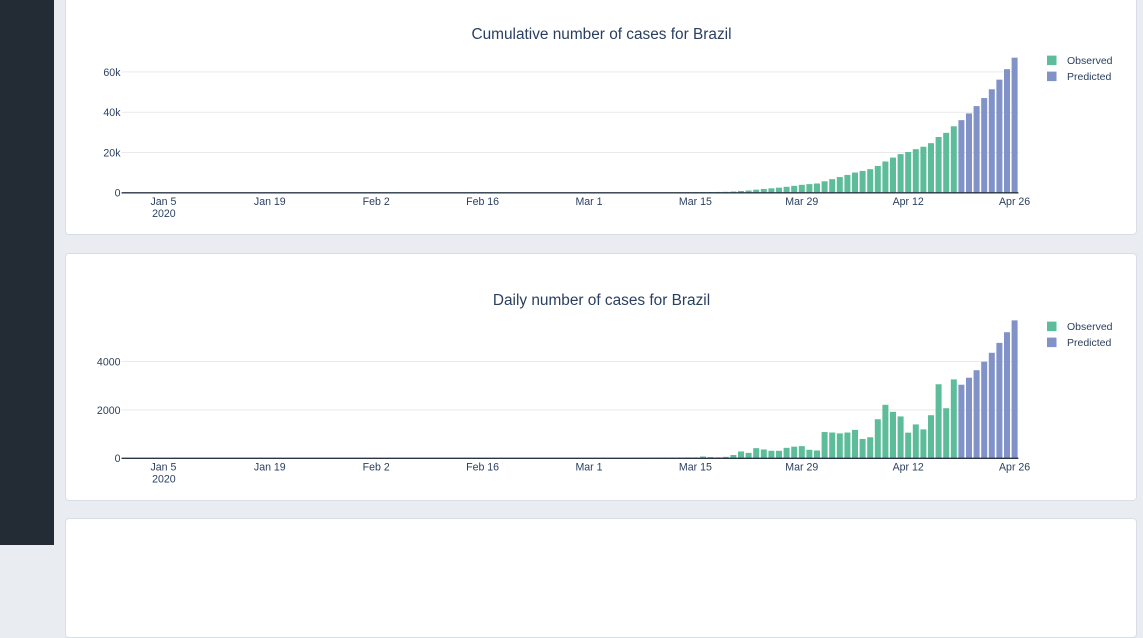  What do you see at coordinates (112, 73) in the screenshot?
I see `svg-text: 60k` at bounding box center [112, 73].